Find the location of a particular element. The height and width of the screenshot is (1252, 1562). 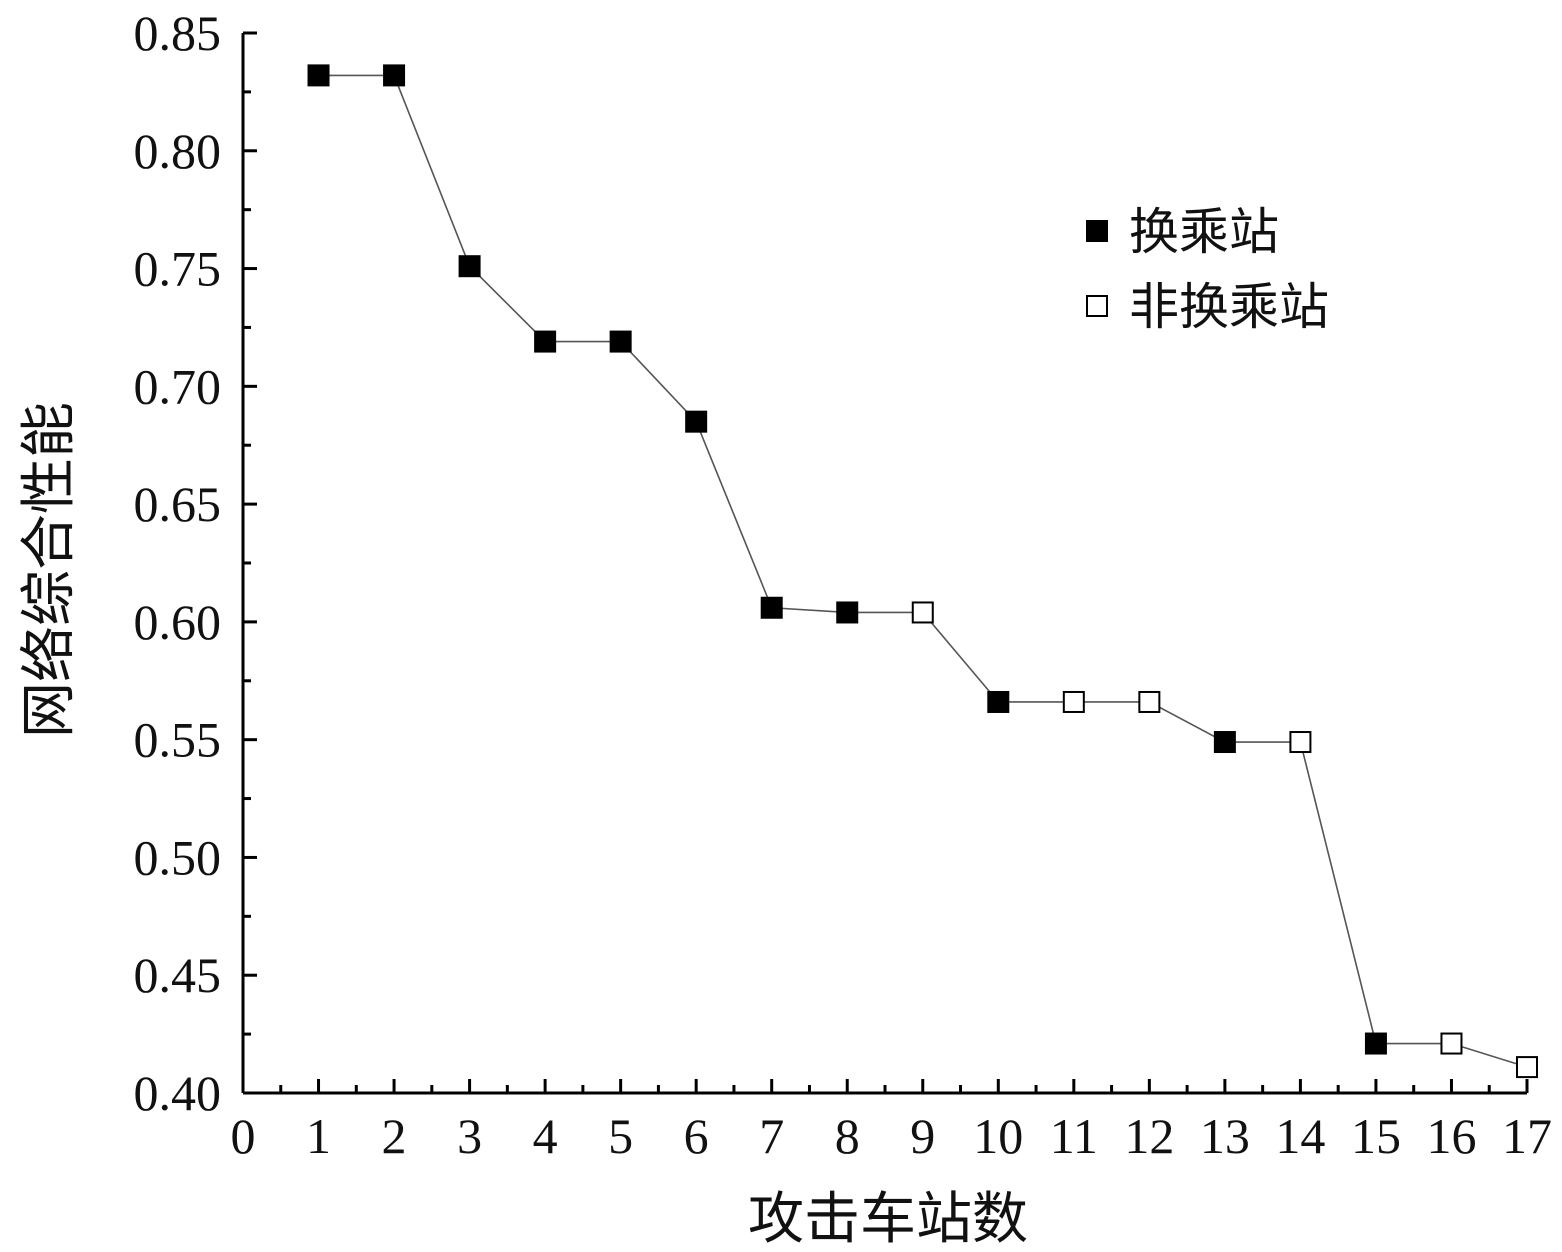

x-tick-label: 6 is located at coordinates (696, 1136).